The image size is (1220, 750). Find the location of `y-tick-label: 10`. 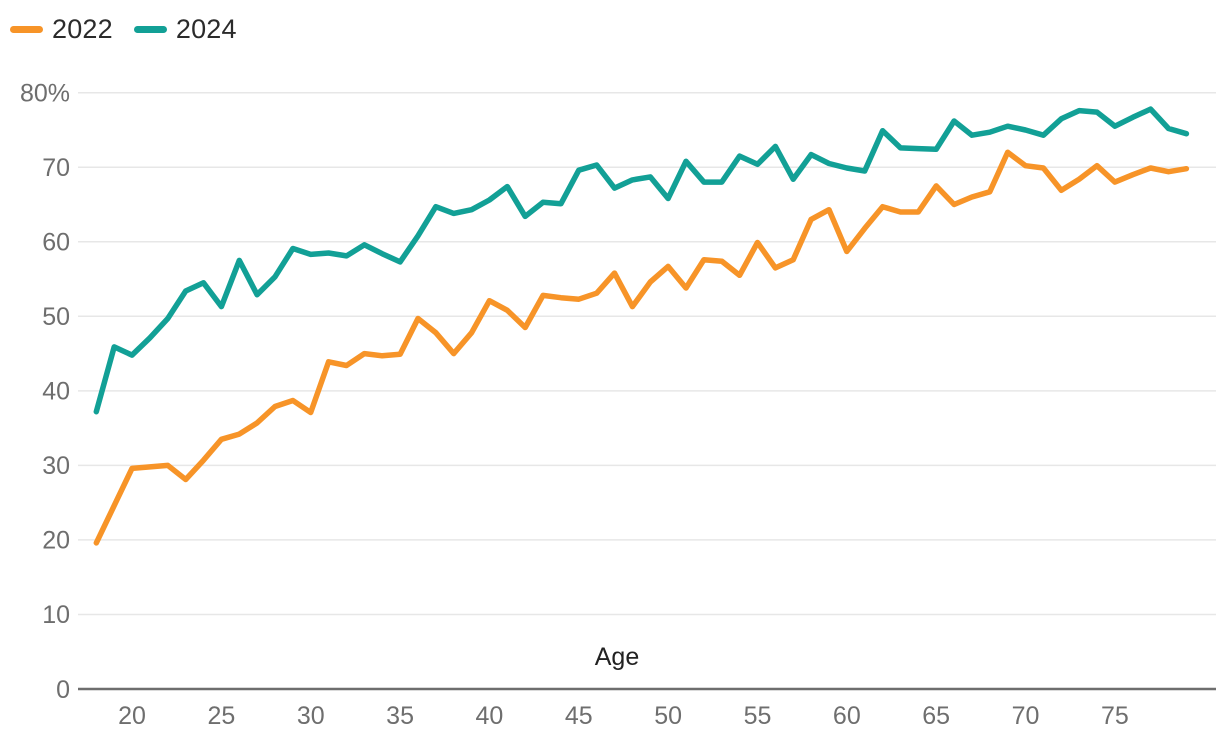

y-tick-label: 10 is located at coordinates (56, 615).